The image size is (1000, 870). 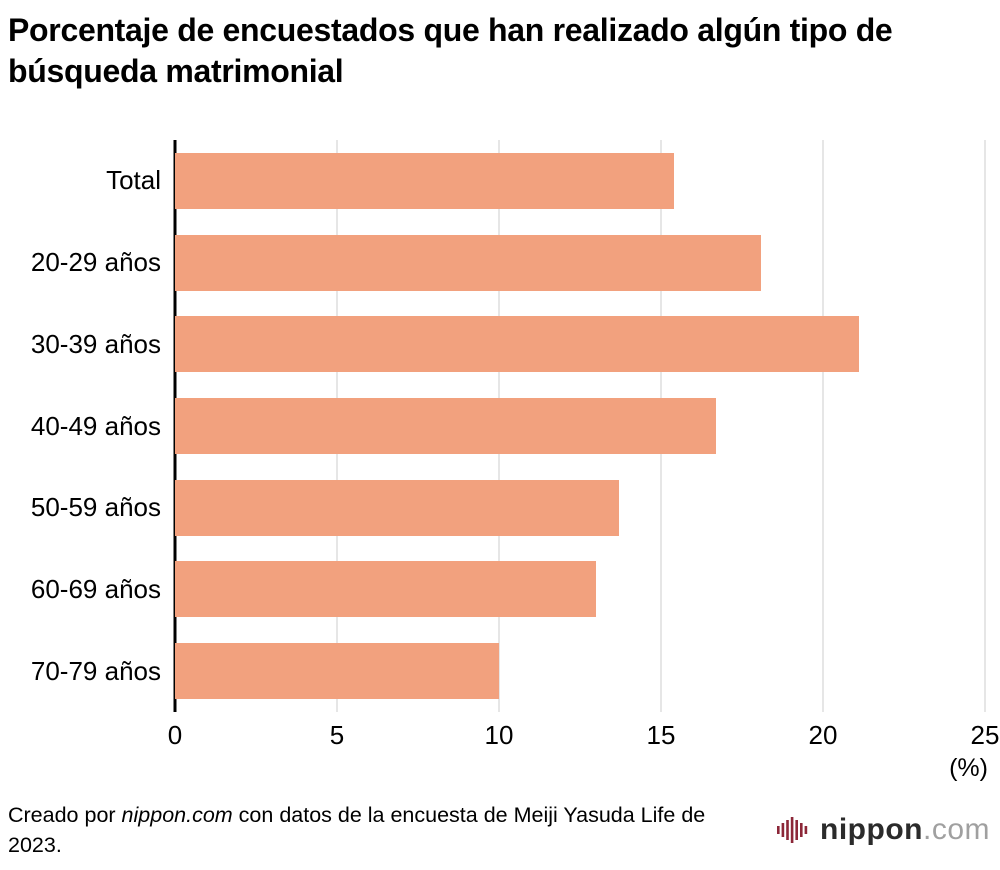 I want to click on logo-text: nippon.com, so click(x=905, y=830).